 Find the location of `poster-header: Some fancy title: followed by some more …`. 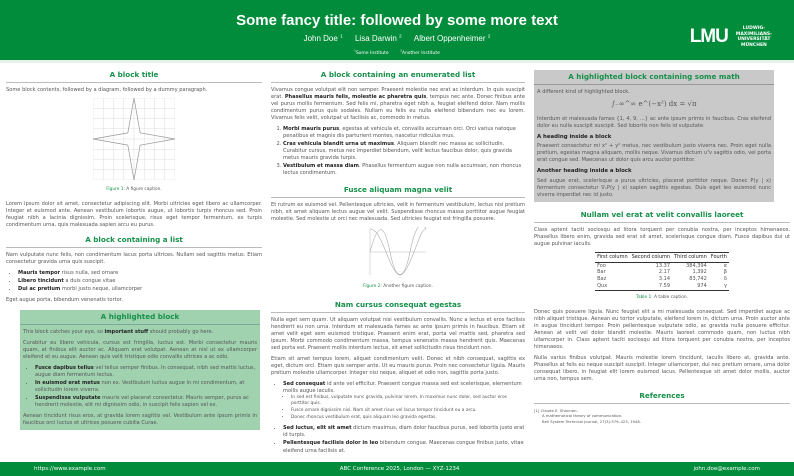

poster-header: Some fancy title: followed by some more … is located at coordinates (397, 30).